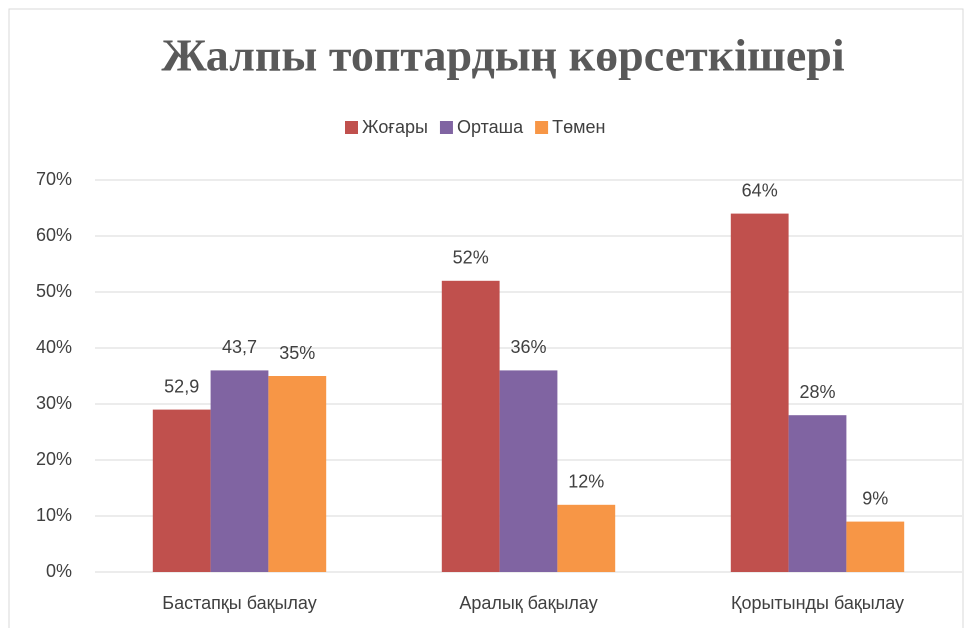 The width and height of the screenshot is (972, 628). I want to click on data-label: 28%, so click(817, 392).